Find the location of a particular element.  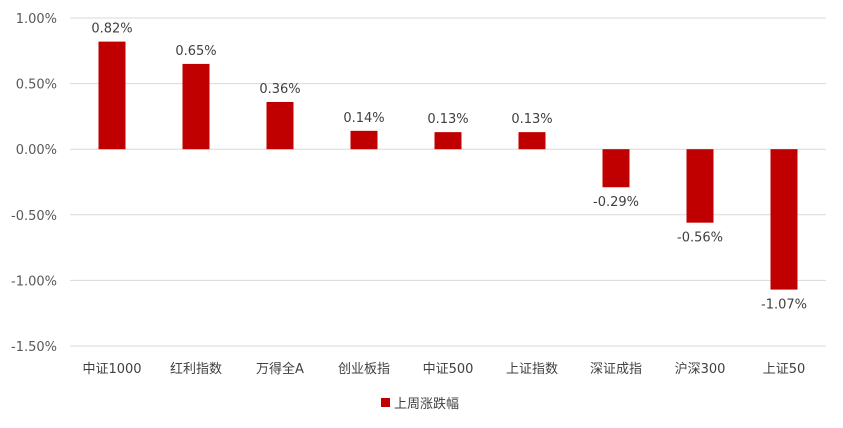

data-label: 0.36% is located at coordinates (279, 89).